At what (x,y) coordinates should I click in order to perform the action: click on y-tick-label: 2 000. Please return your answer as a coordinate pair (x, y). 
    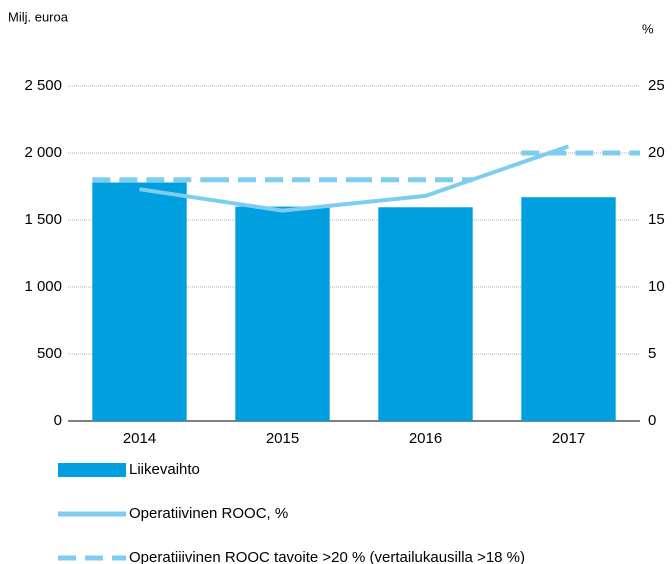
    Looking at the image, I should click on (43, 152).